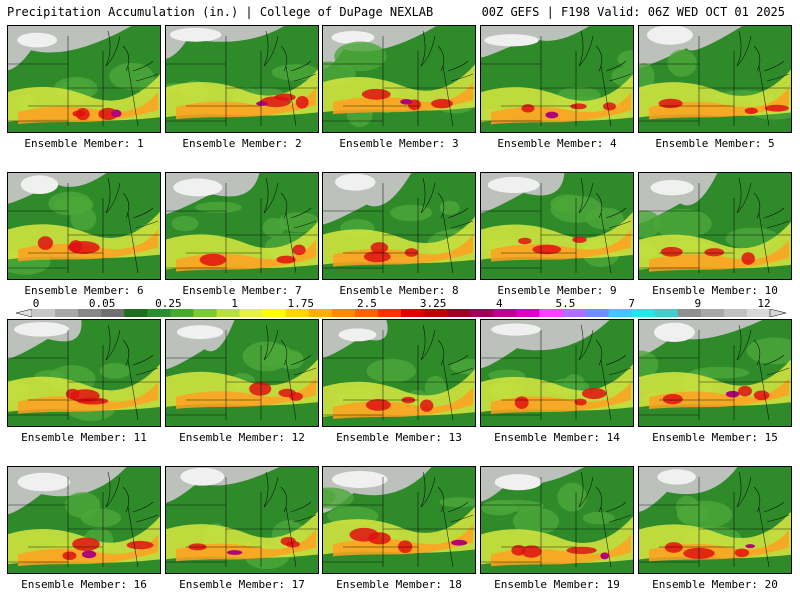 The height and width of the screenshot is (600, 800). Describe the element at coordinates (557, 437) in the screenshot. I see `member-label: Ensemble Member: 14` at that location.